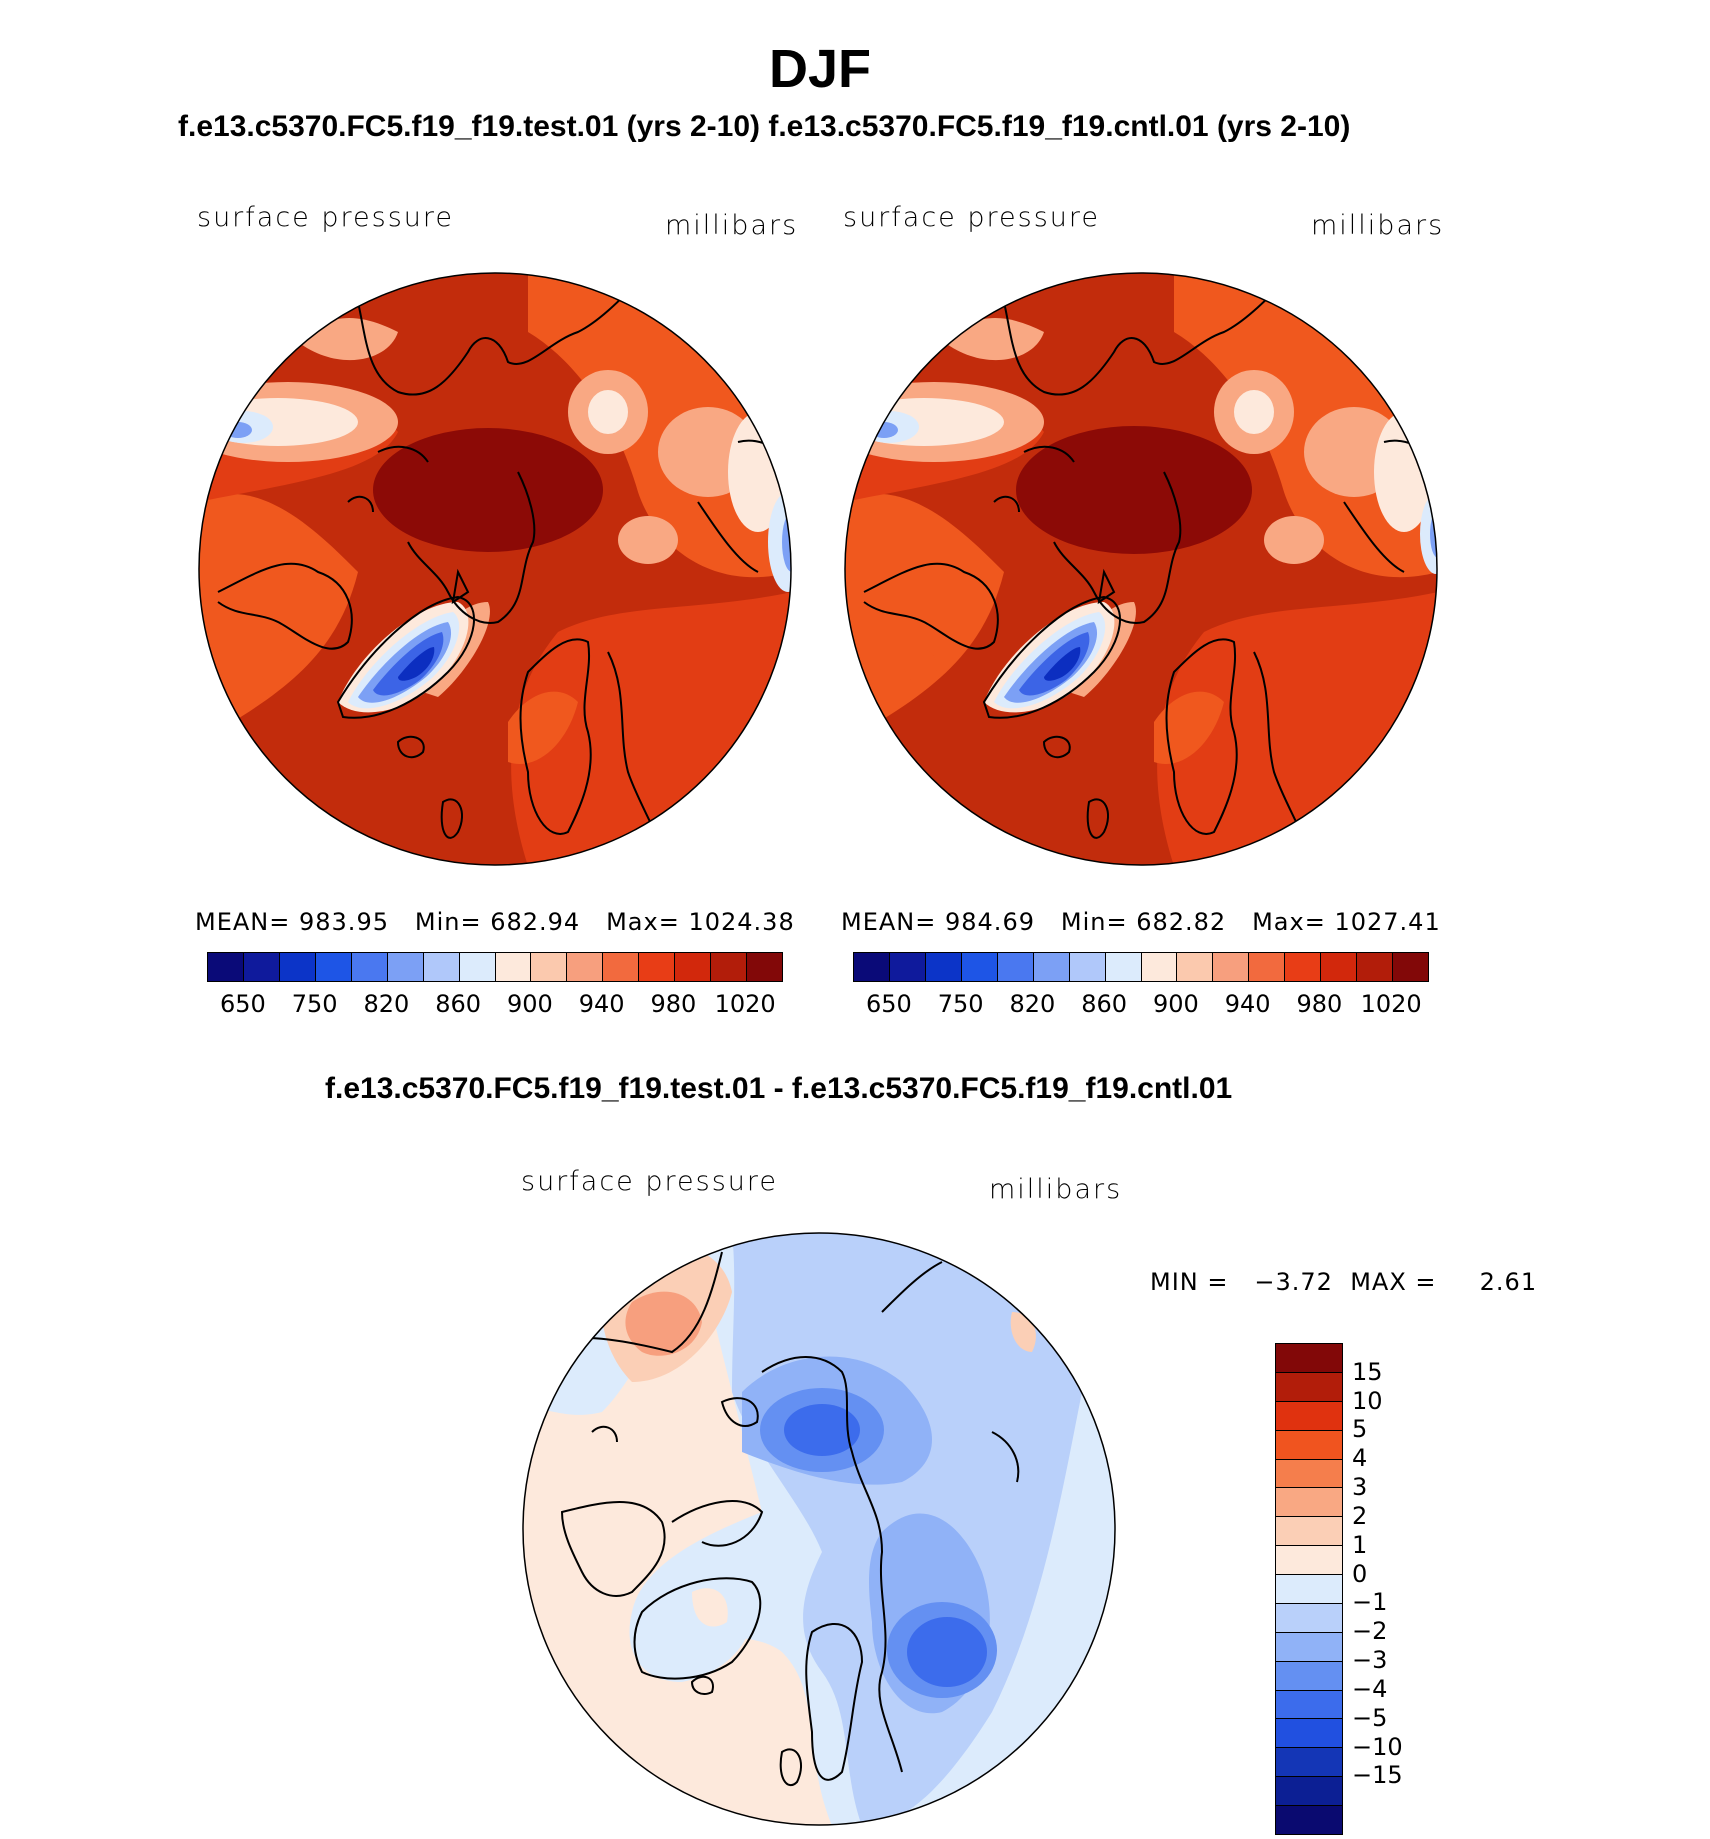 This screenshot has height=1839, width=1710. Describe the element at coordinates (1378, 225) in the screenshot. I see `panel-cntl-units: millibars` at that location.